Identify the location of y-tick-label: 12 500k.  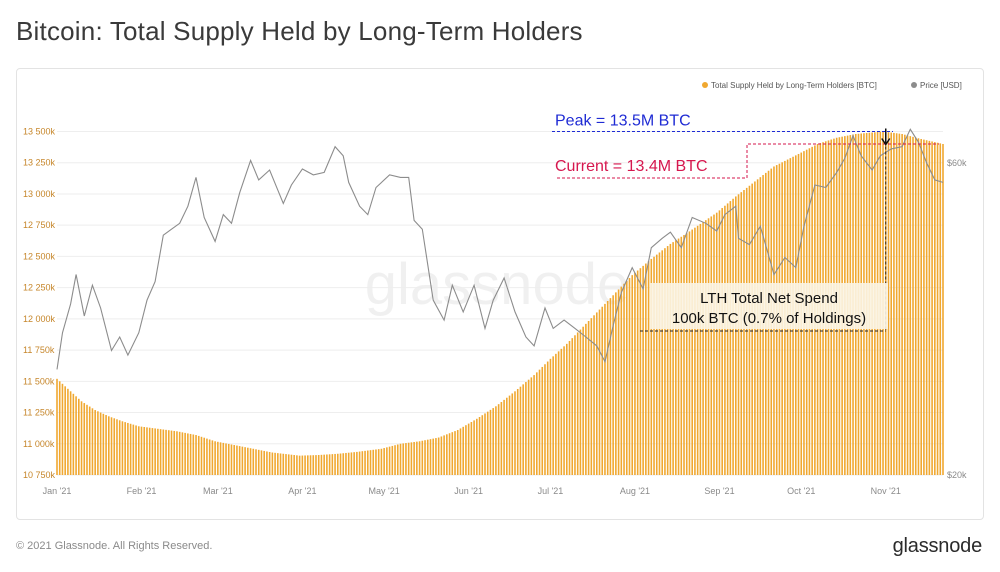
(39, 256).